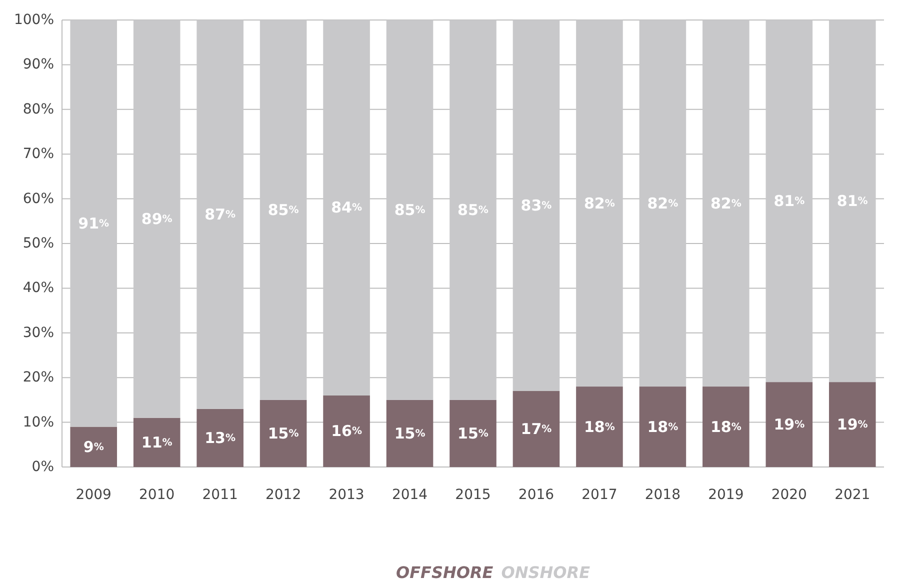 The image size is (901, 587). What do you see at coordinates (38, 64) in the screenshot?
I see `y-tick-label: 90%` at bounding box center [38, 64].